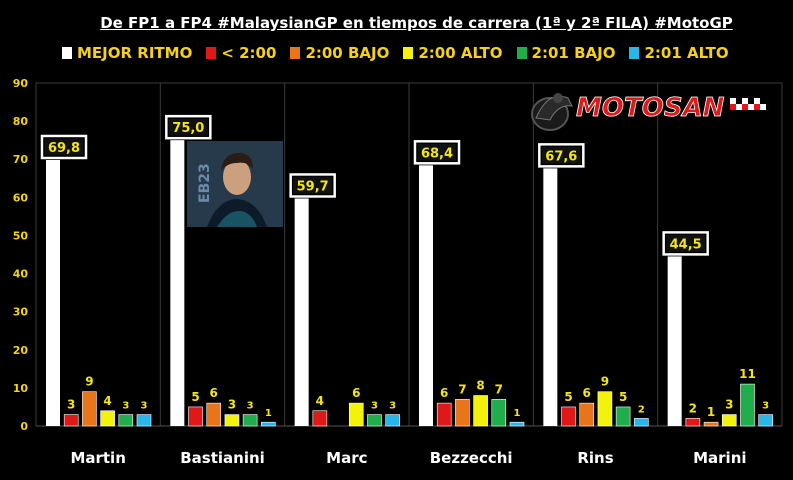 This screenshot has height=480, width=793. I want to click on y-tick-label: 10, so click(21, 388).